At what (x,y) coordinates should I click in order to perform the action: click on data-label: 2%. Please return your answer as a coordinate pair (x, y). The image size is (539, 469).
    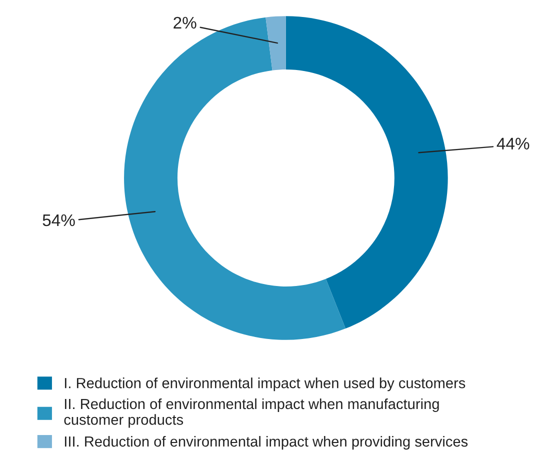
    Looking at the image, I should click on (185, 22).